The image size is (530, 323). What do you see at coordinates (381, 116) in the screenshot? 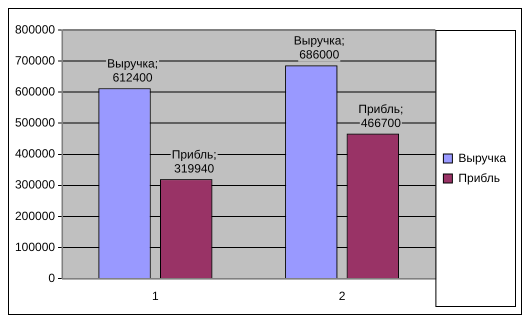
I see `data-label: Прибль; 466700` at bounding box center [381, 116].